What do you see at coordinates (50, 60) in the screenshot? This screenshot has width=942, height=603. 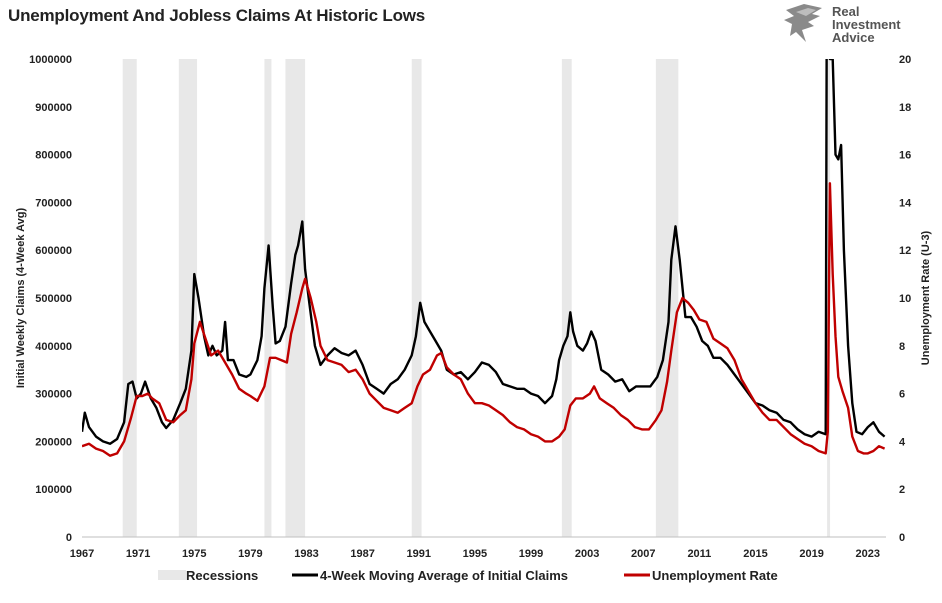 I see `y-left-tick-label: 1000000` at bounding box center [50, 60].